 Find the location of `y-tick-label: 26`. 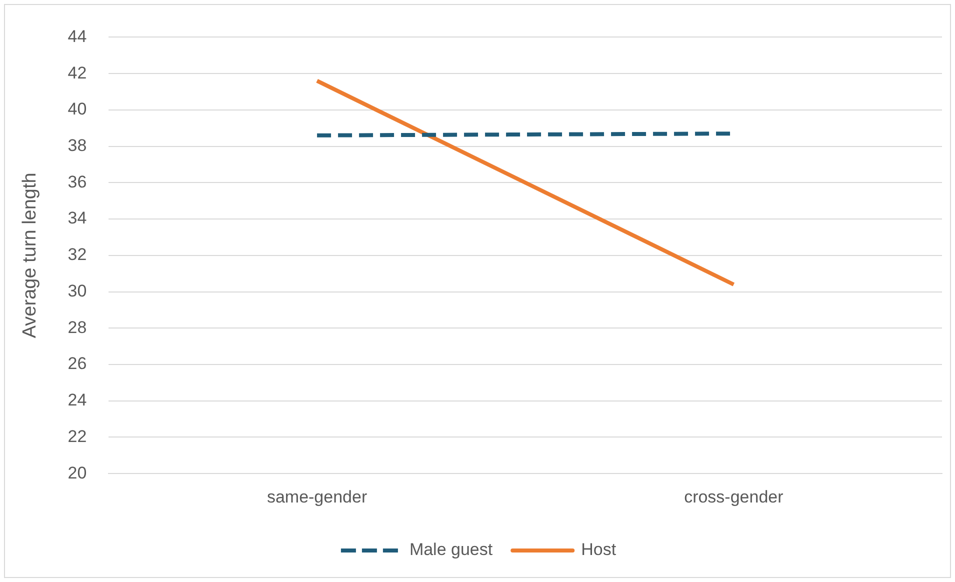

y-tick-label: 26 is located at coordinates (77, 364).